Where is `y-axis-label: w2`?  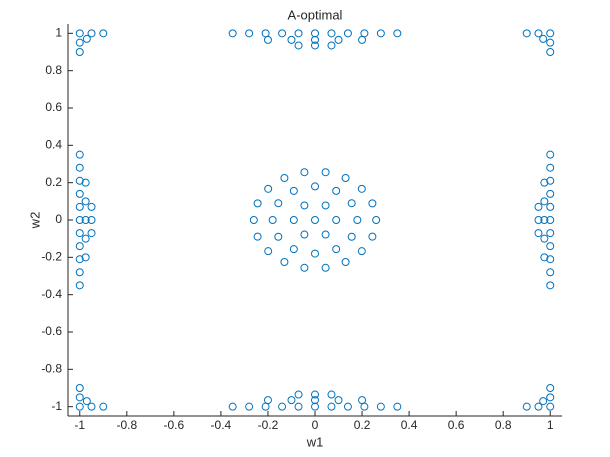
y-axis-label: w2 is located at coordinates (34, 221).